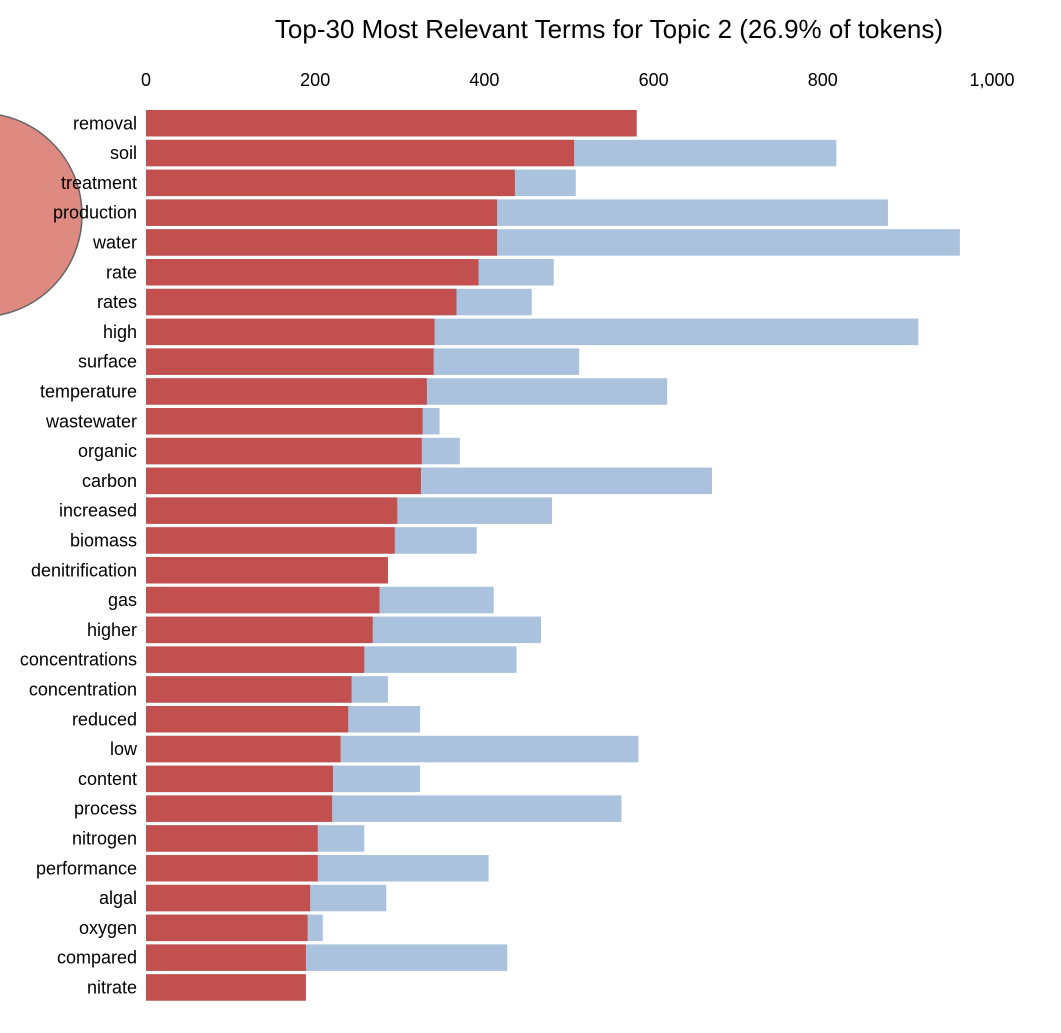 The image size is (1061, 1033). I want to click on term-label: oxygen, so click(108, 928).